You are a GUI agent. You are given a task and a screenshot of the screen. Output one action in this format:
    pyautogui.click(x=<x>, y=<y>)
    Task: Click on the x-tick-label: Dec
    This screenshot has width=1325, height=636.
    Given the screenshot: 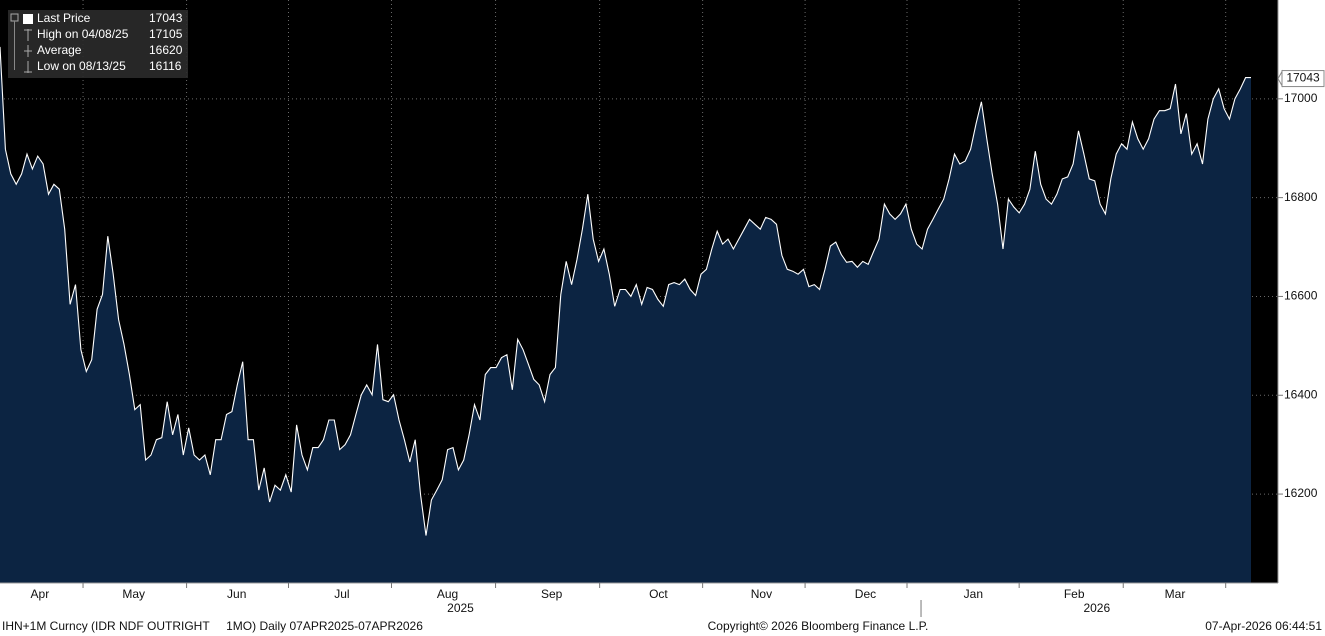 What is the action you would take?
    pyautogui.click(x=865, y=594)
    